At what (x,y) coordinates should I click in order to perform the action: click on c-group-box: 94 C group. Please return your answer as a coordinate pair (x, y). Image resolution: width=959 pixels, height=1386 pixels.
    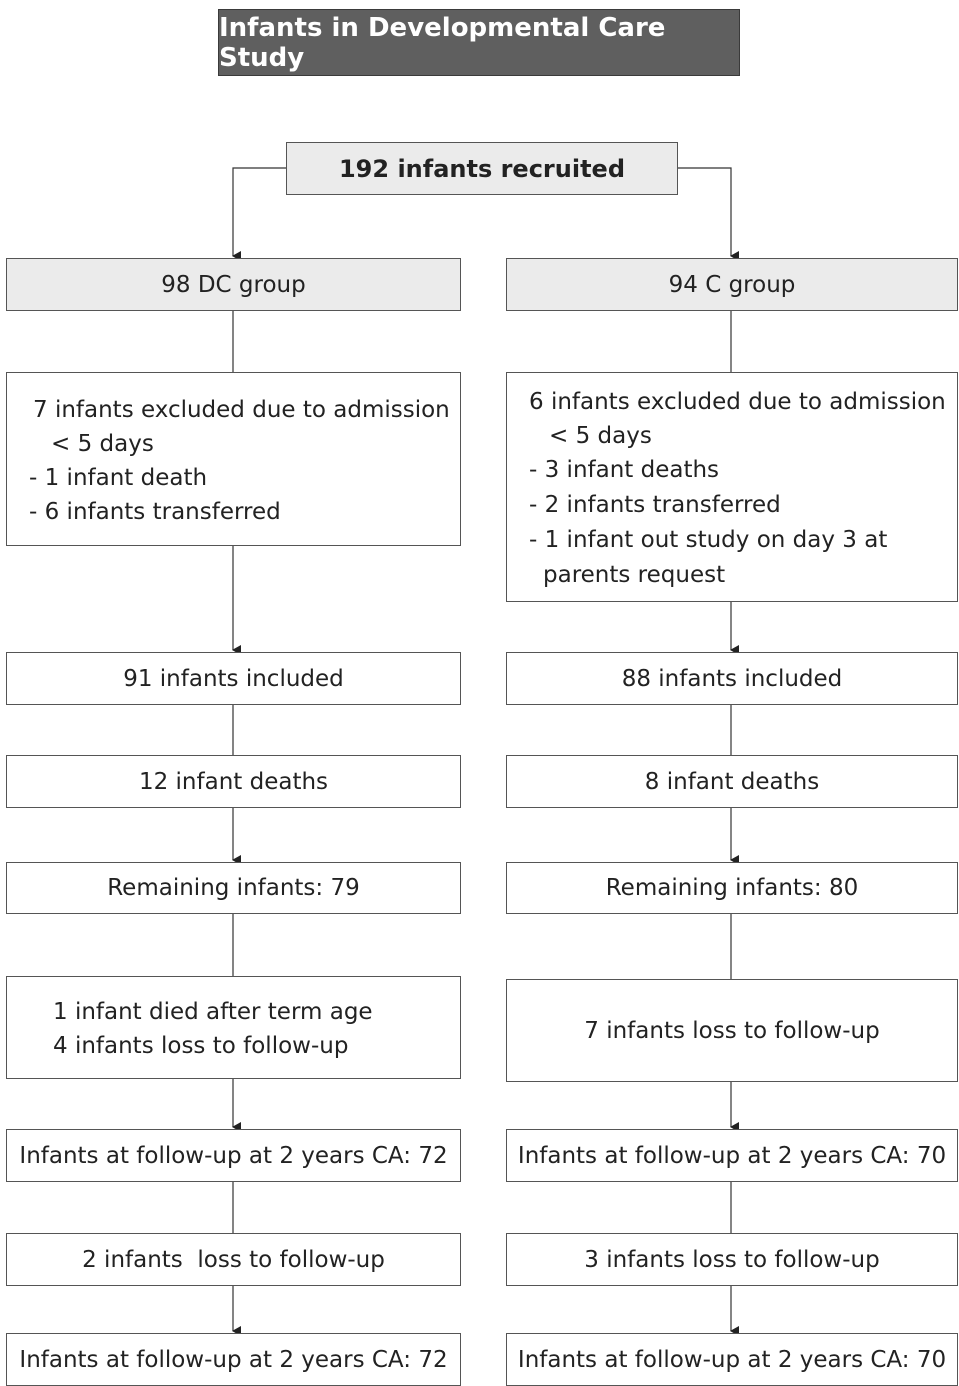
    Looking at the image, I should click on (732, 284).